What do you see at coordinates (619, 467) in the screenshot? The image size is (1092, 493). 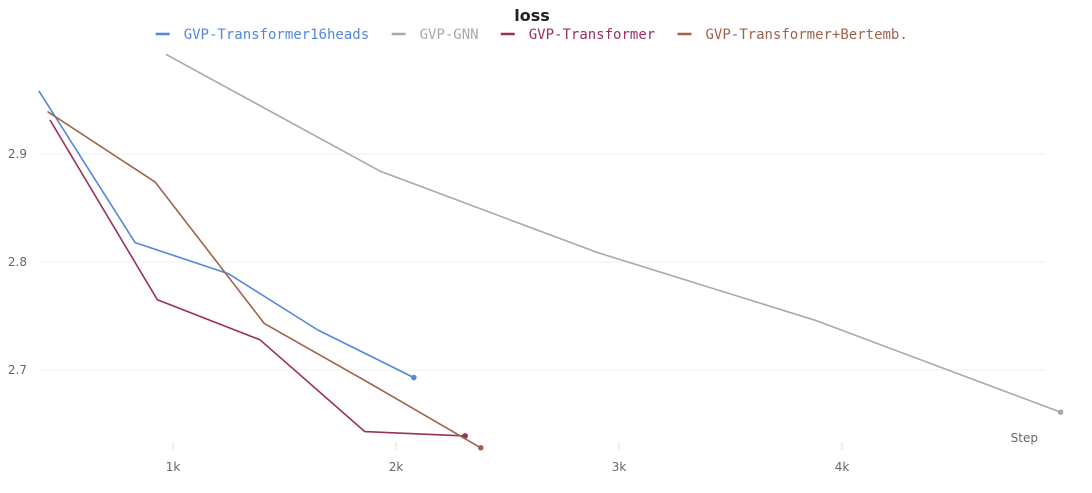 I see `x-tick-label: 3k` at bounding box center [619, 467].